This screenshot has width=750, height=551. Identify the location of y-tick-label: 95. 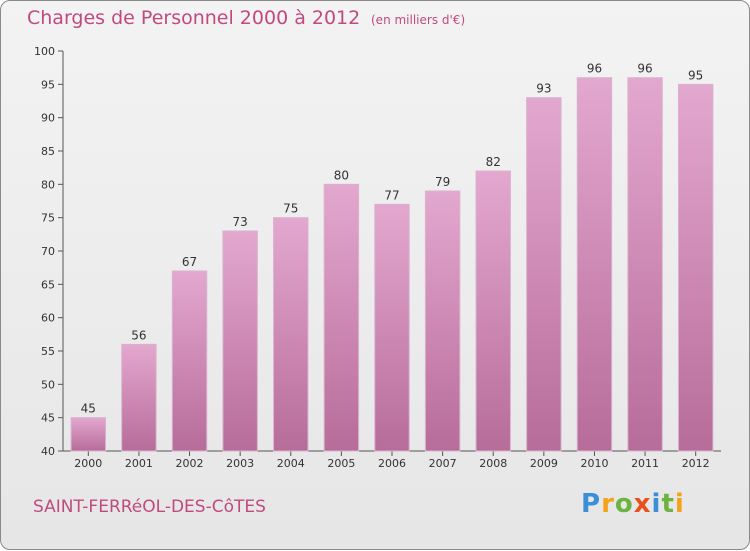
(48, 84).